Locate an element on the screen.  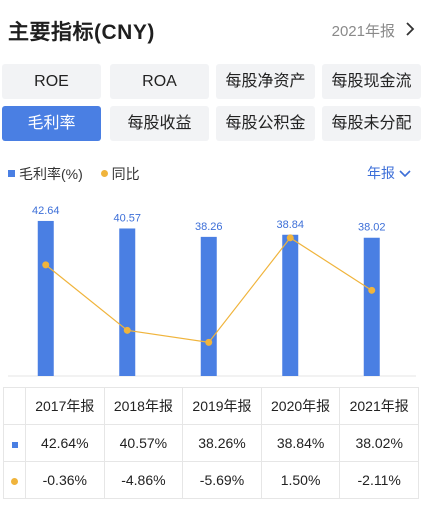
table-cell-margin: 38.02% is located at coordinates (379, 443).